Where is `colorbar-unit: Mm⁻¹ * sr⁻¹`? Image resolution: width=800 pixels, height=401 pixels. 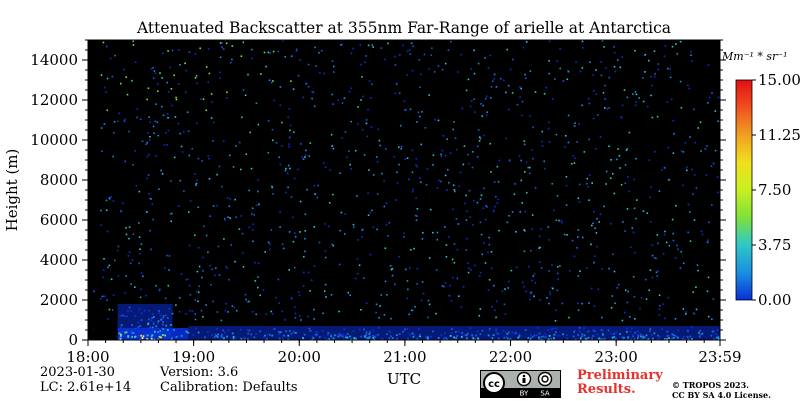
colorbar-unit: Mm⁻¹ * sr⁻¹ is located at coordinates (754, 56).